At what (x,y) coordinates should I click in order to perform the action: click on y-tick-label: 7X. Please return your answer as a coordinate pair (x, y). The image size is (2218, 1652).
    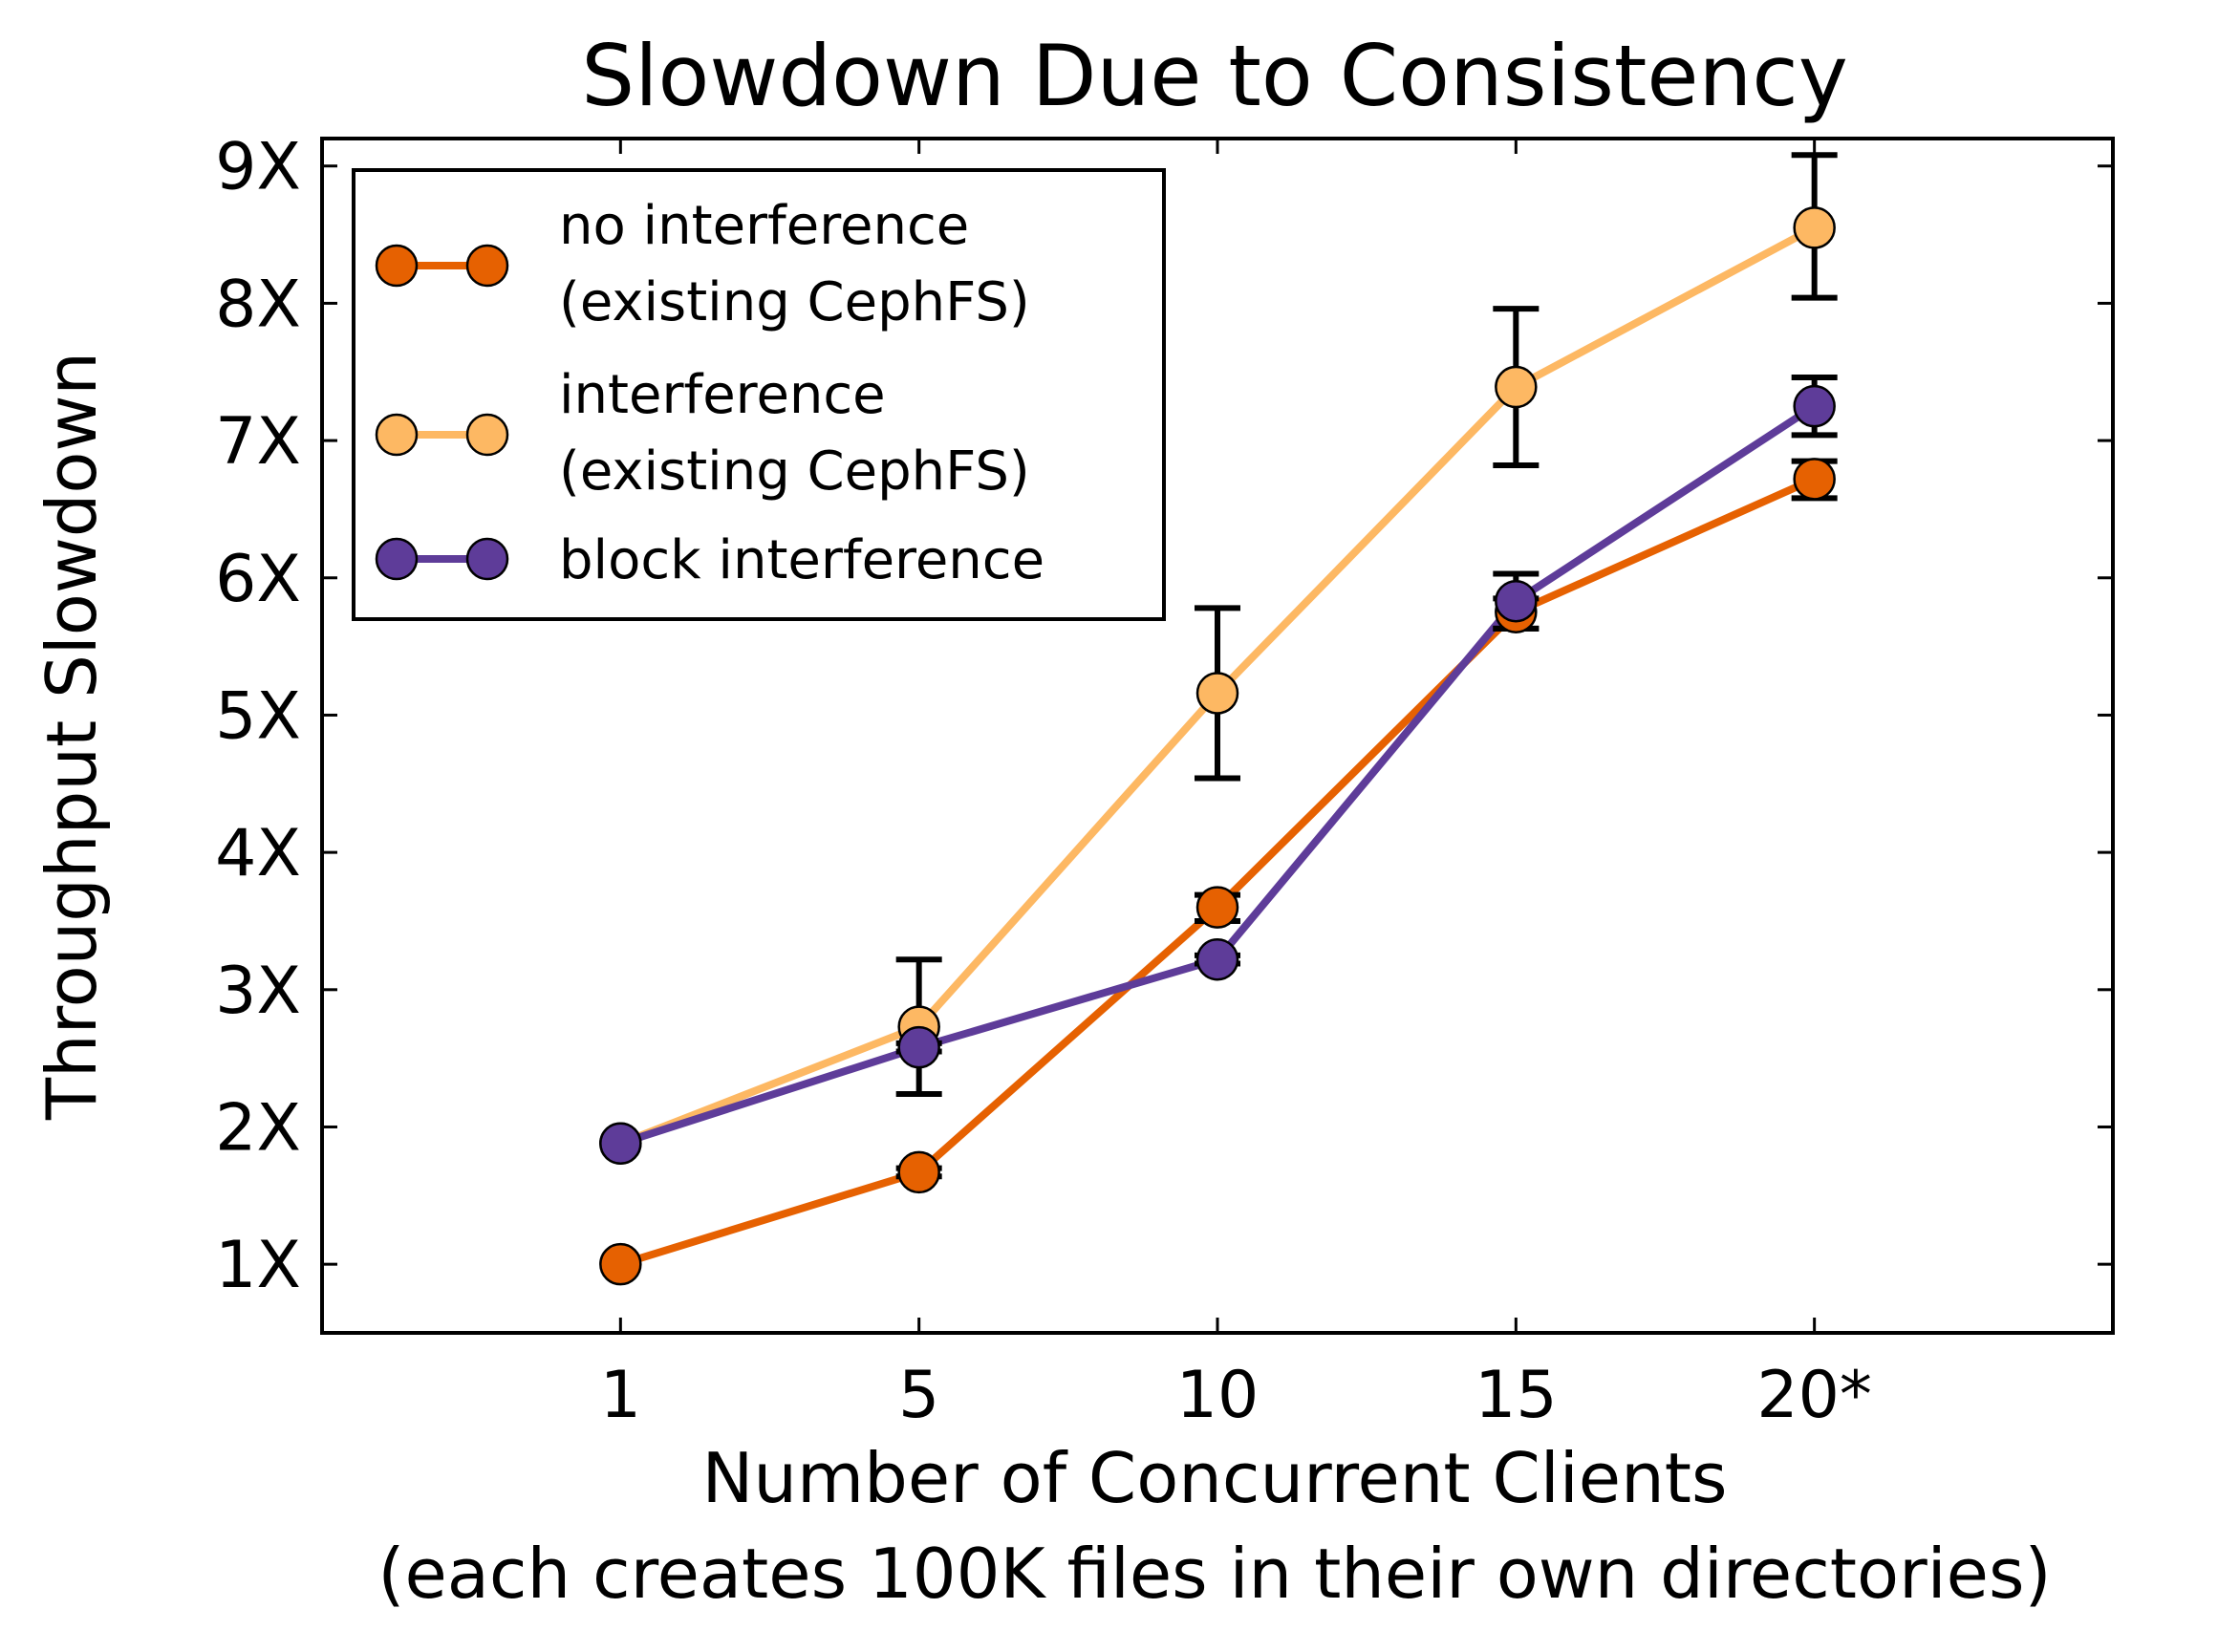
    Looking at the image, I should click on (258, 442).